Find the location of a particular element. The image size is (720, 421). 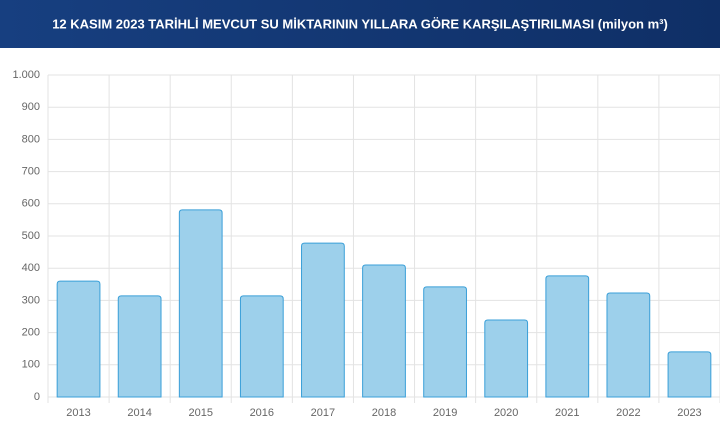

y-tick-label: 200 is located at coordinates (31, 333).